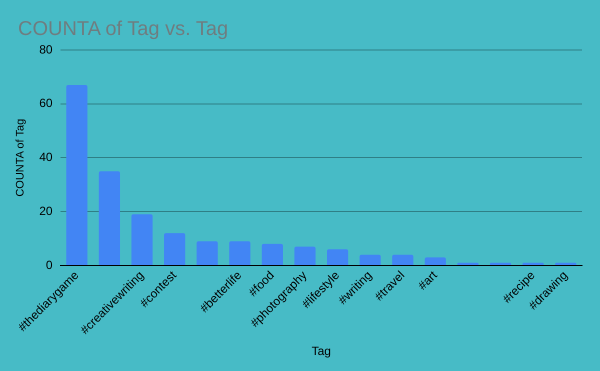  What do you see at coordinates (49, 265) in the screenshot?
I see `y-tick-label: 0` at bounding box center [49, 265].